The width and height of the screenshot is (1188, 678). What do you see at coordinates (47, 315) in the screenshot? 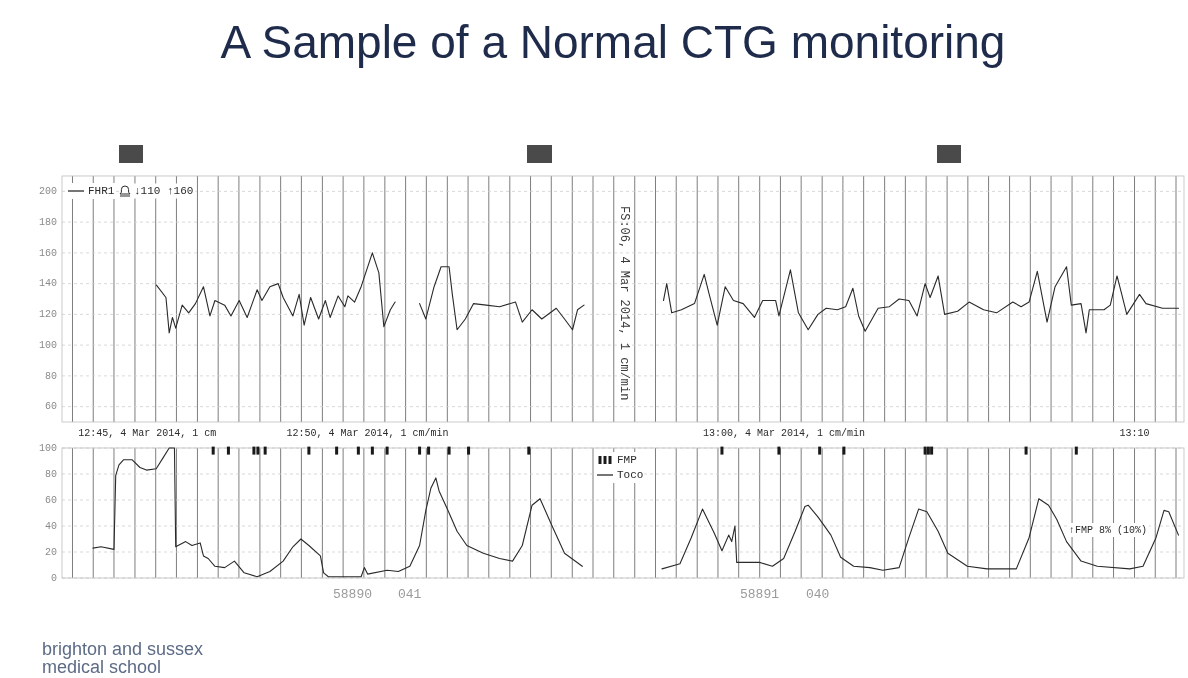
I see `y-tick-label: 120` at bounding box center [47, 315].